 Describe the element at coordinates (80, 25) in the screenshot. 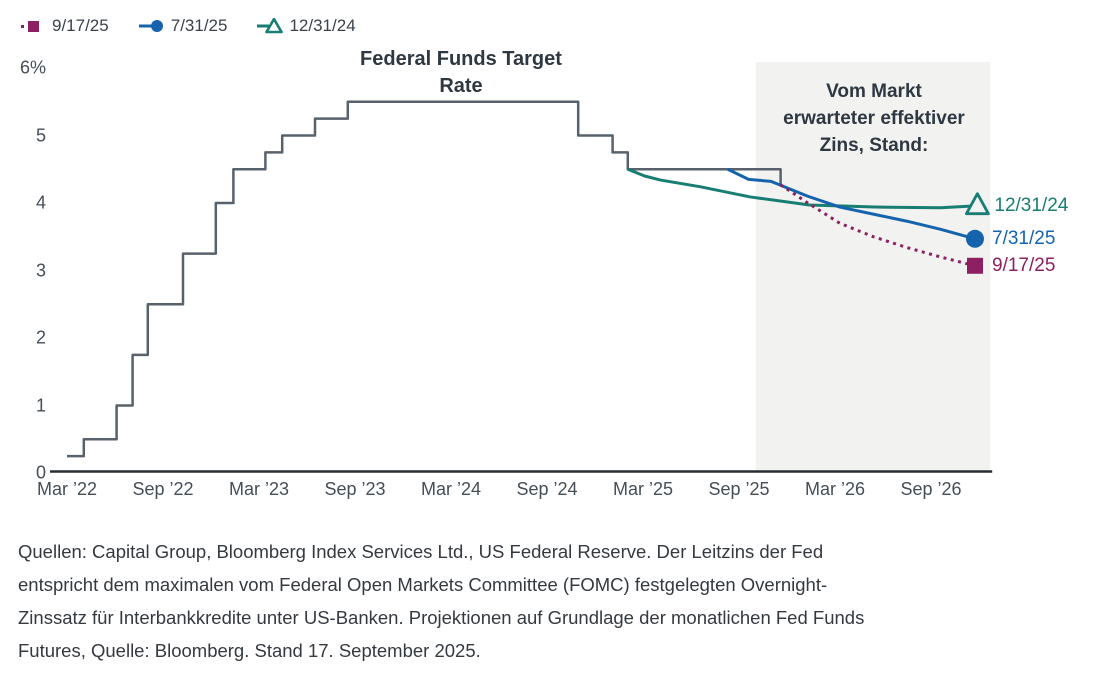

I see `legend-item-label: 9/17/25` at that location.